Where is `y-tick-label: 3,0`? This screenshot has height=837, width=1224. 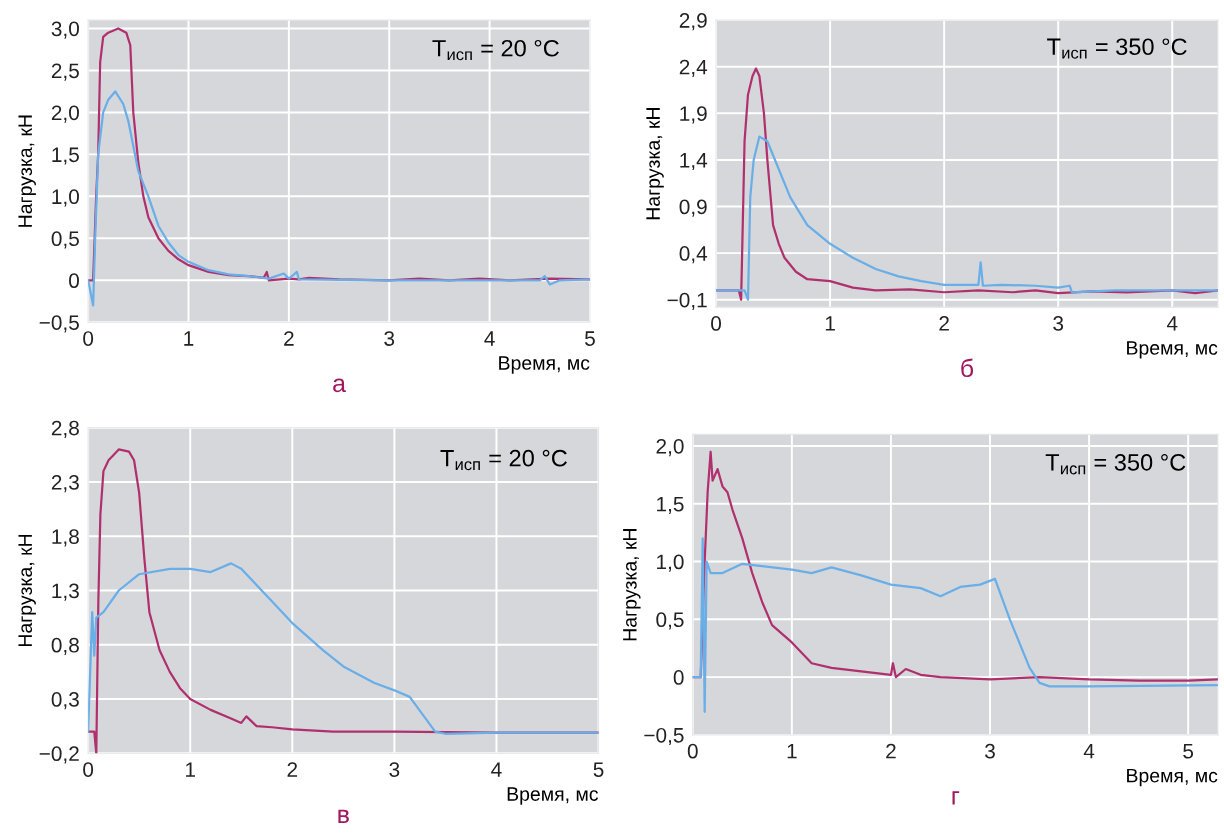
y-tick-label: 3,0 is located at coordinates (65, 30).